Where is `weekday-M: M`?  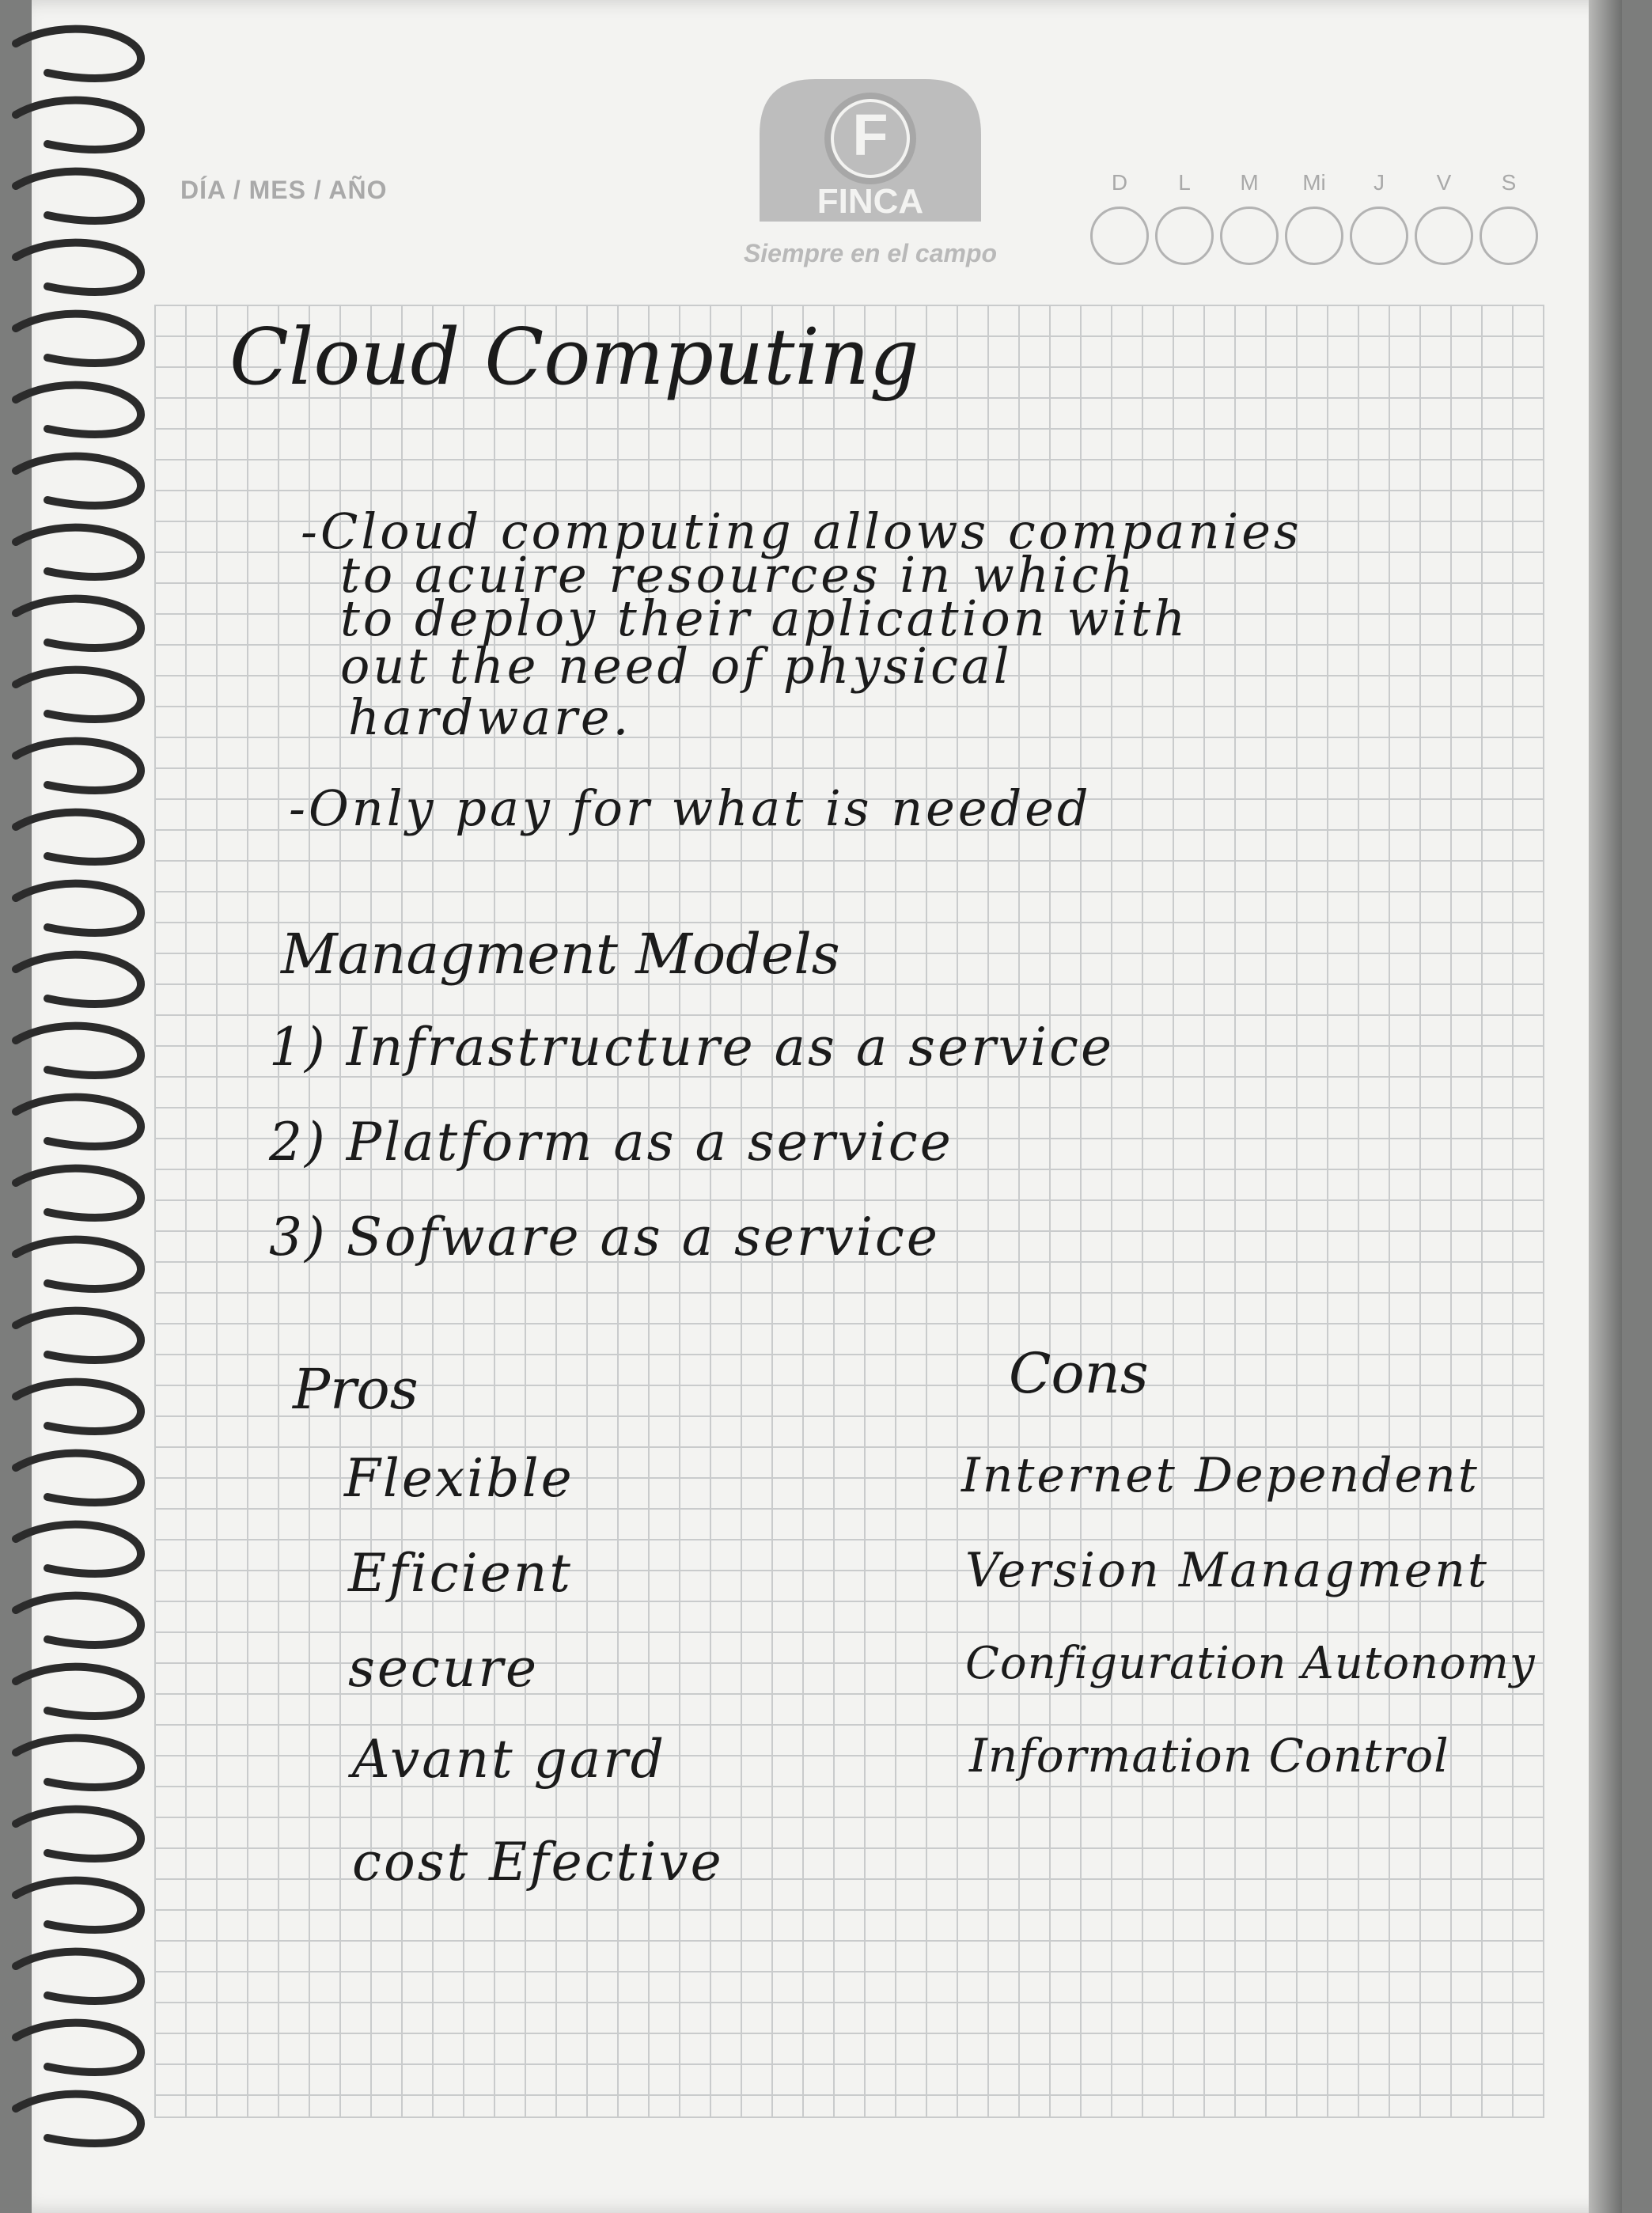 weekday-M: M is located at coordinates (1250, 217).